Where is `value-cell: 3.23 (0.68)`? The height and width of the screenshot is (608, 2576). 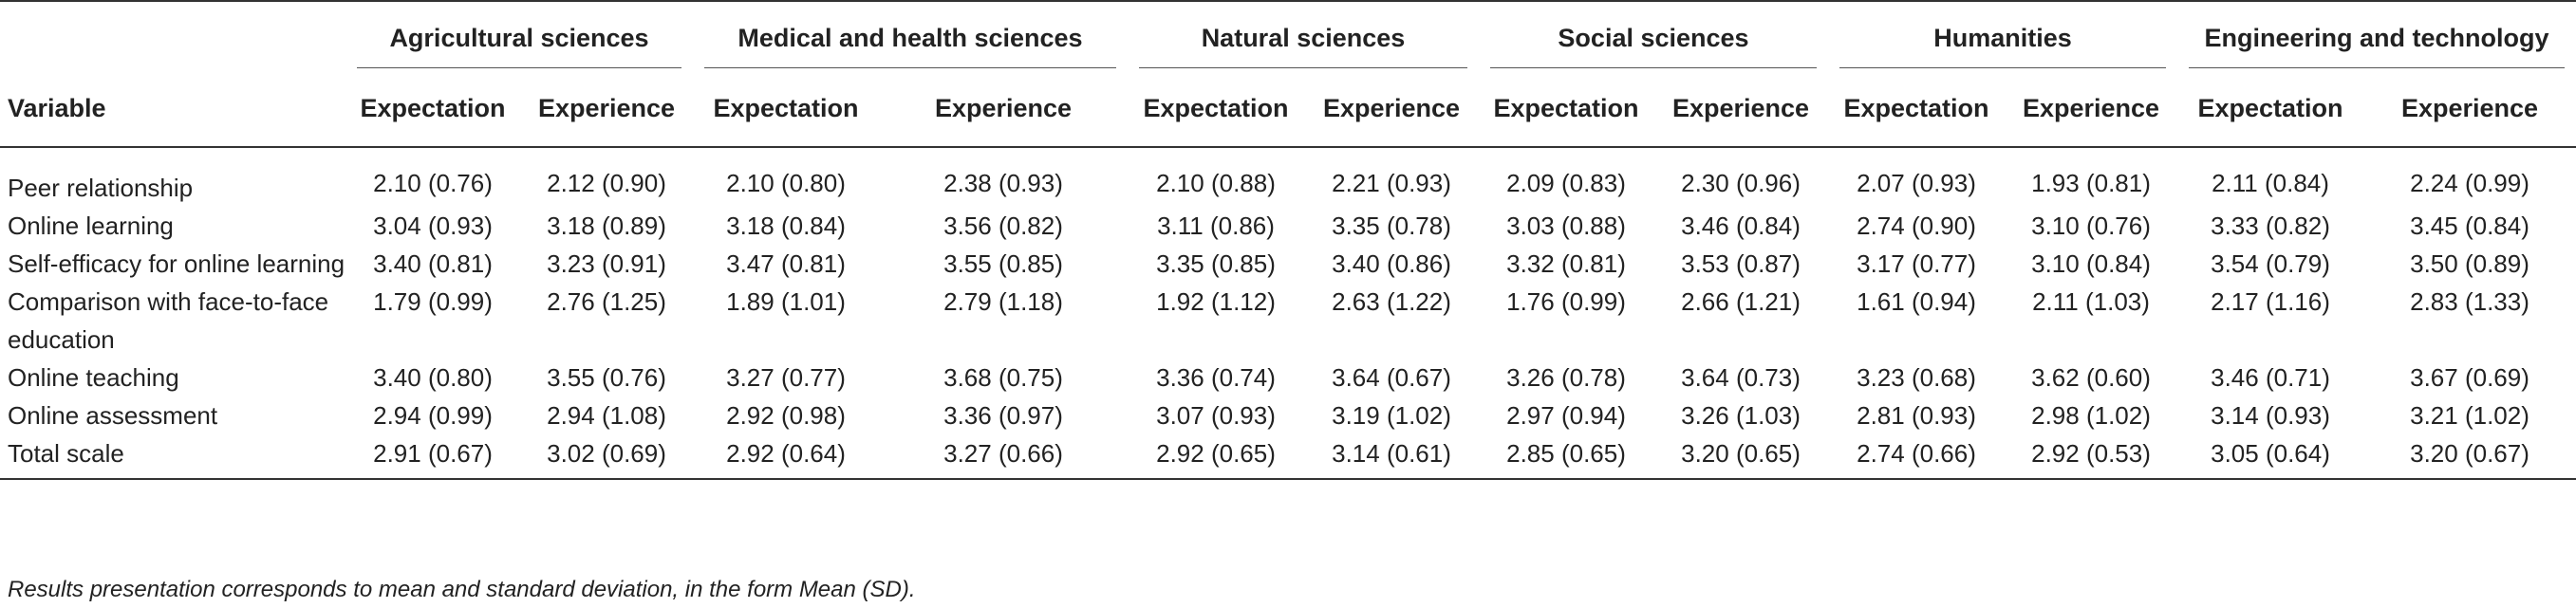
value-cell: 3.23 (0.68) is located at coordinates (1916, 377).